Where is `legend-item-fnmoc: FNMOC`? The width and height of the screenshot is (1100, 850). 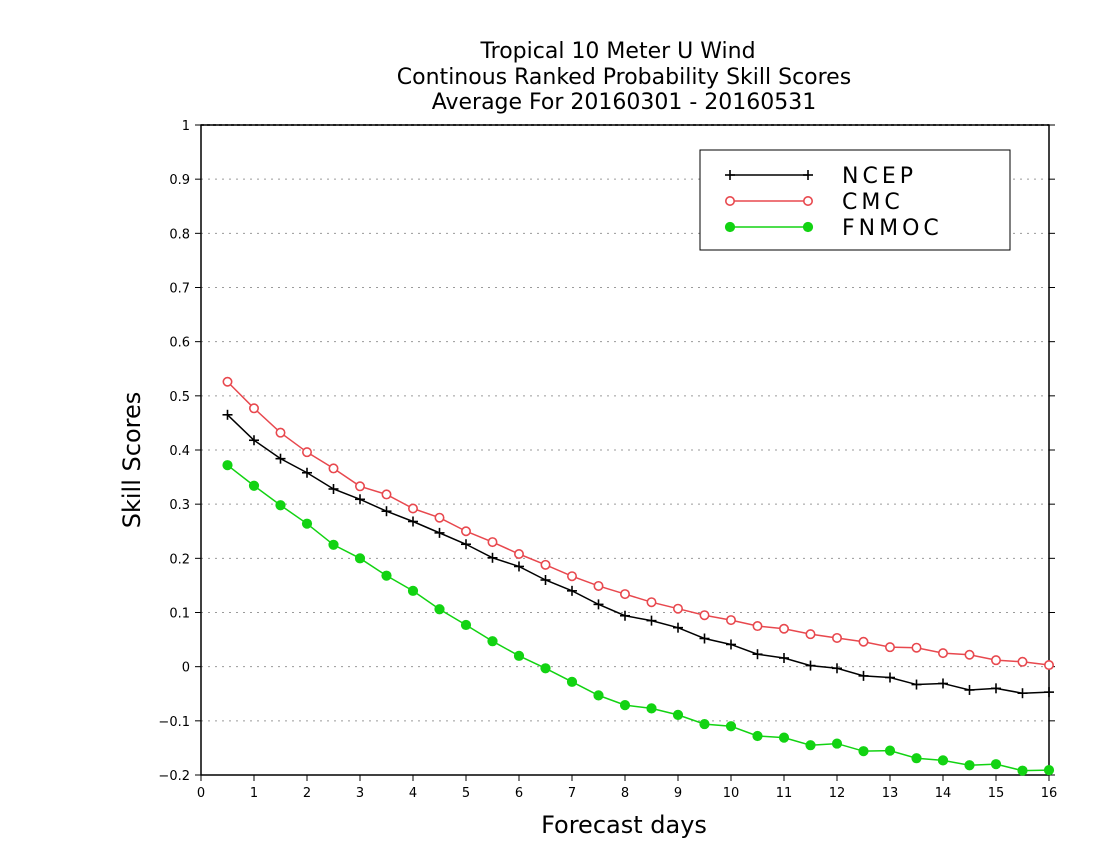 legend-item-fnmoc: FNMOC is located at coordinates (833, 228).